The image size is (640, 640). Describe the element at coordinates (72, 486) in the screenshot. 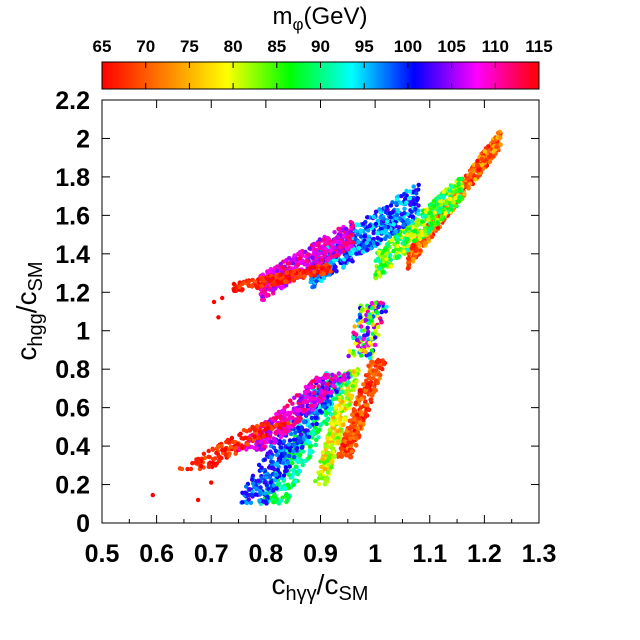

I see `y-tick-label: 0.2` at that location.